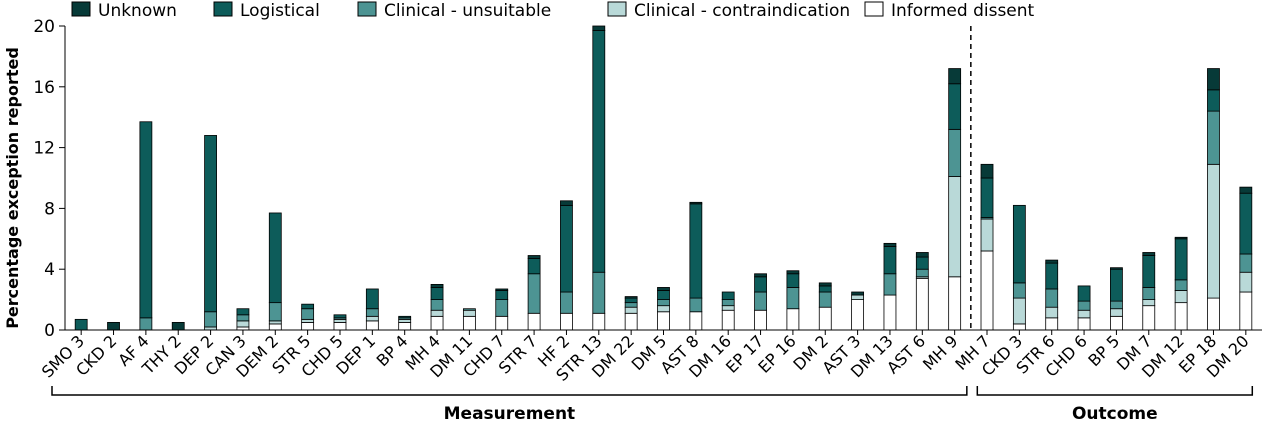  Describe the element at coordinates (280, 11) in the screenshot. I see `legend-label: Logistical` at that location.